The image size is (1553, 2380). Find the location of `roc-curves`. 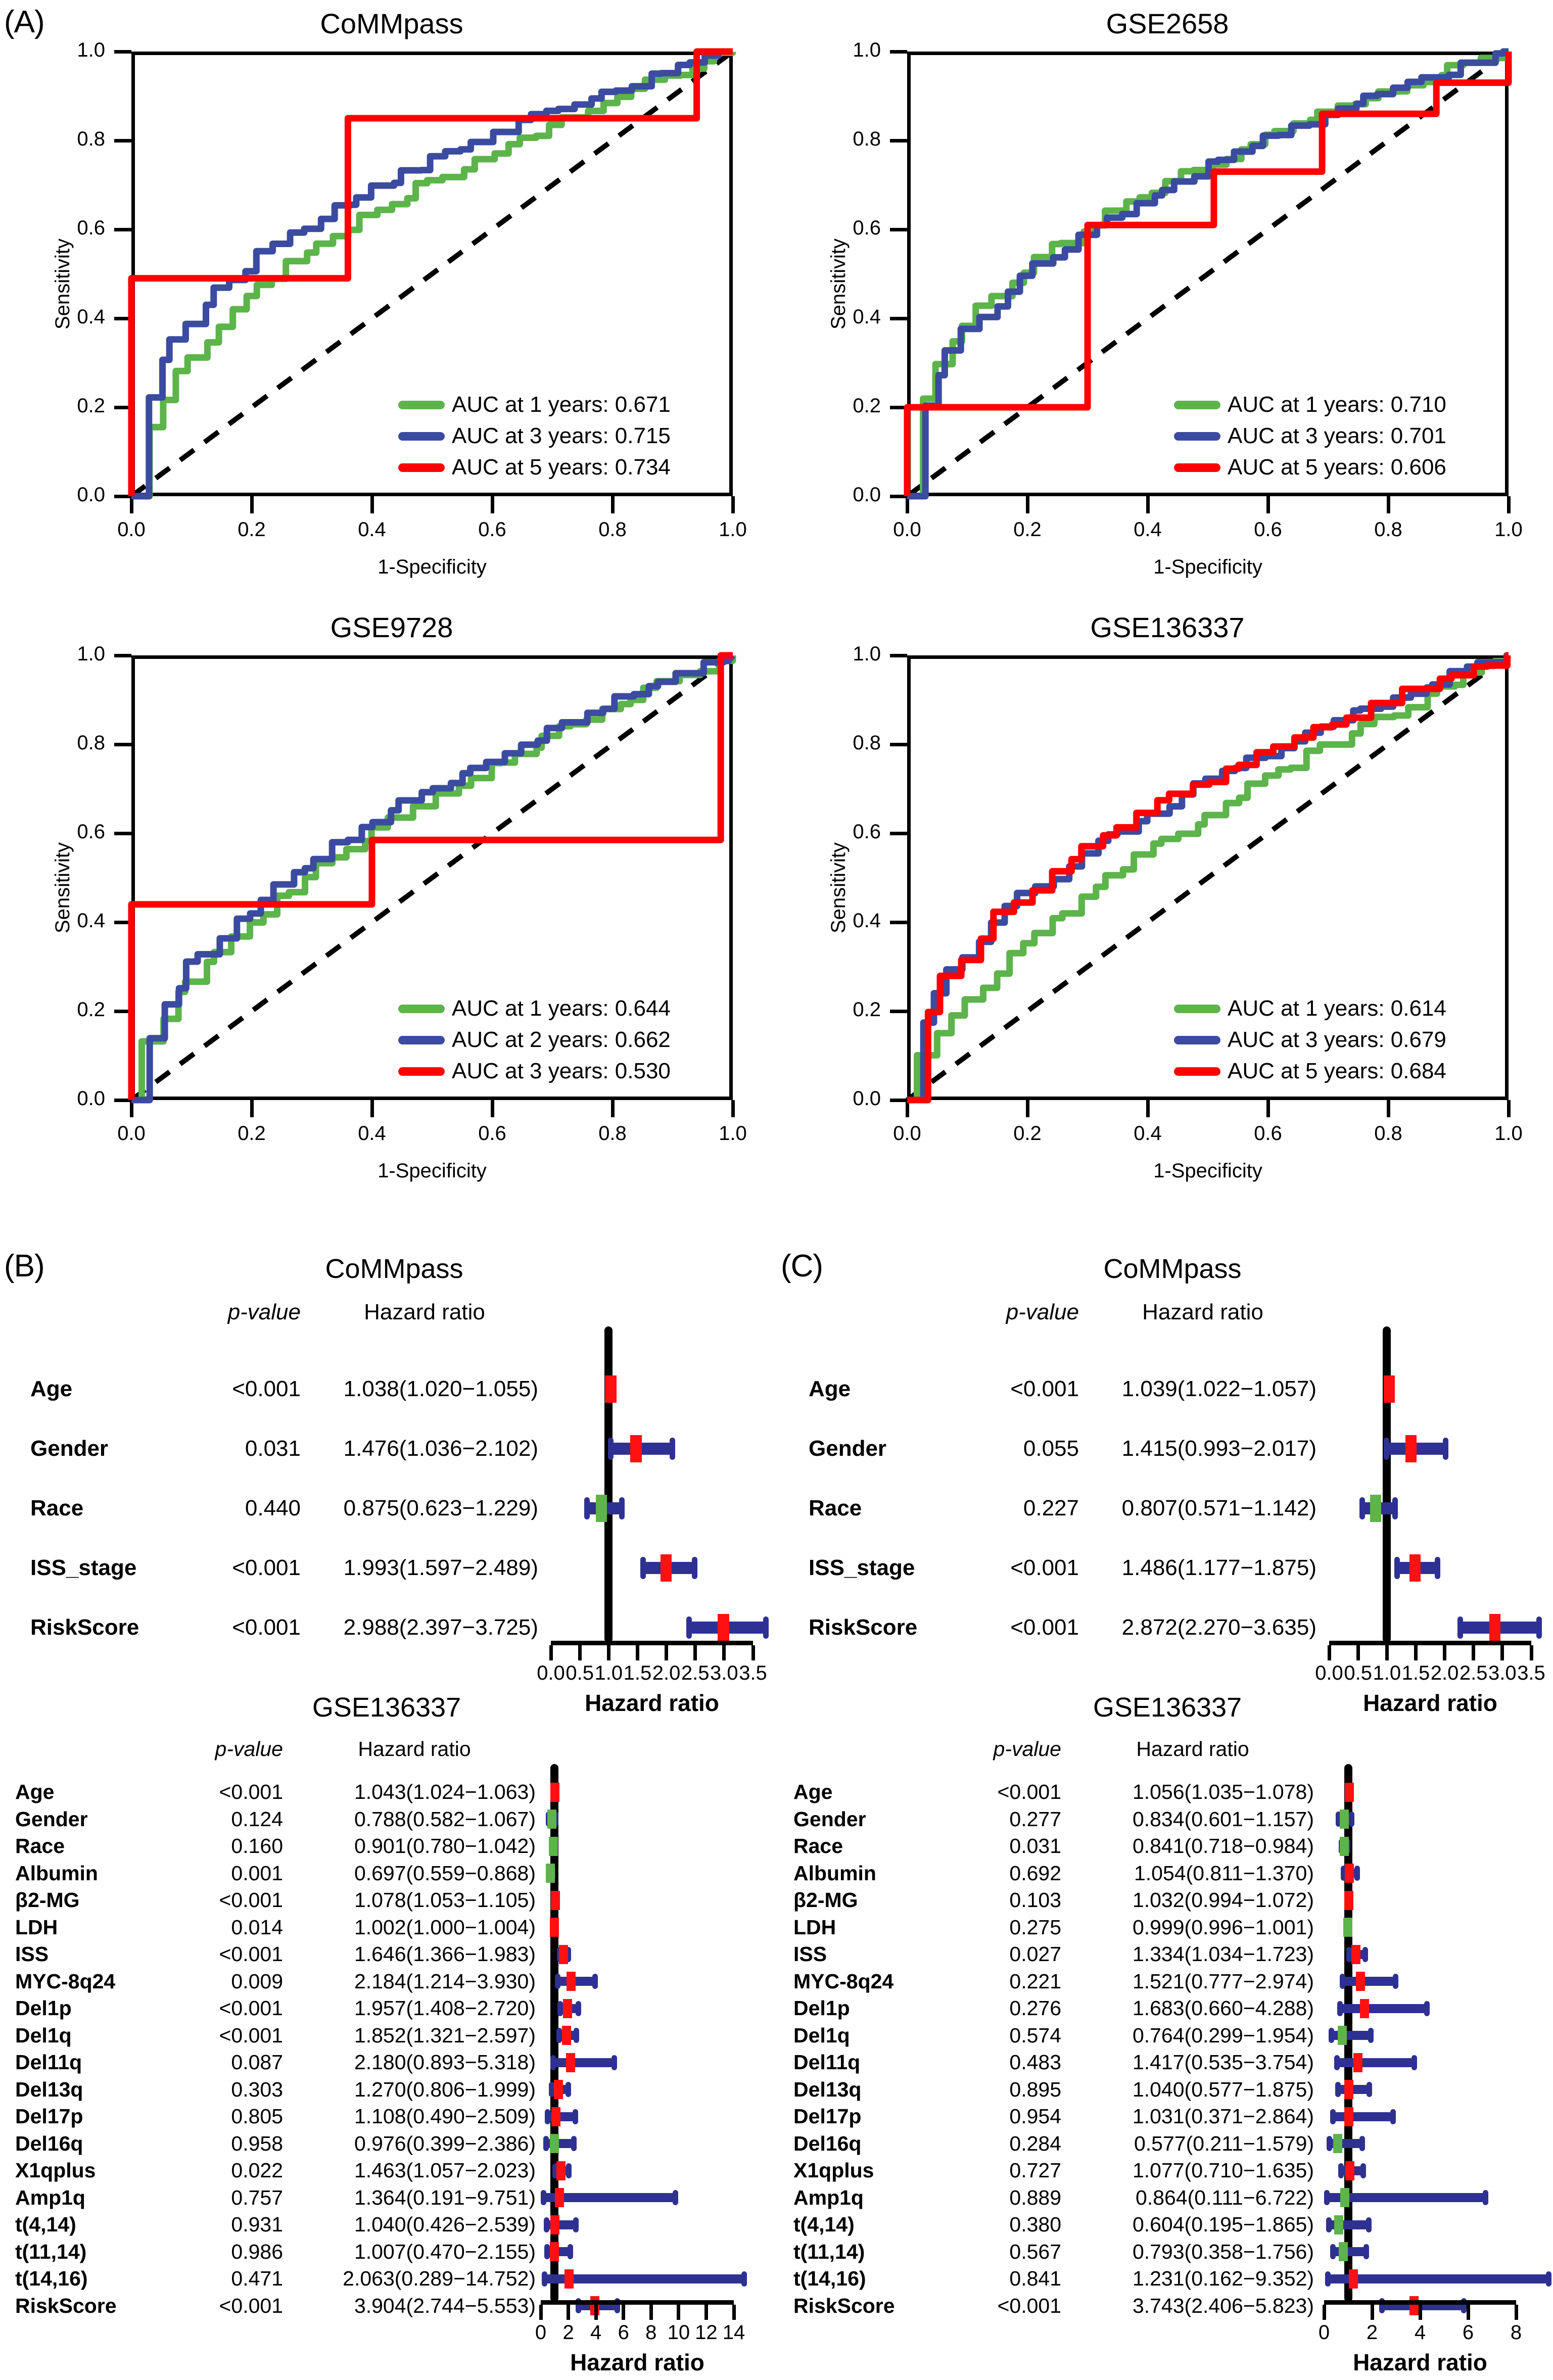

roc-curves is located at coordinates (432, 274).